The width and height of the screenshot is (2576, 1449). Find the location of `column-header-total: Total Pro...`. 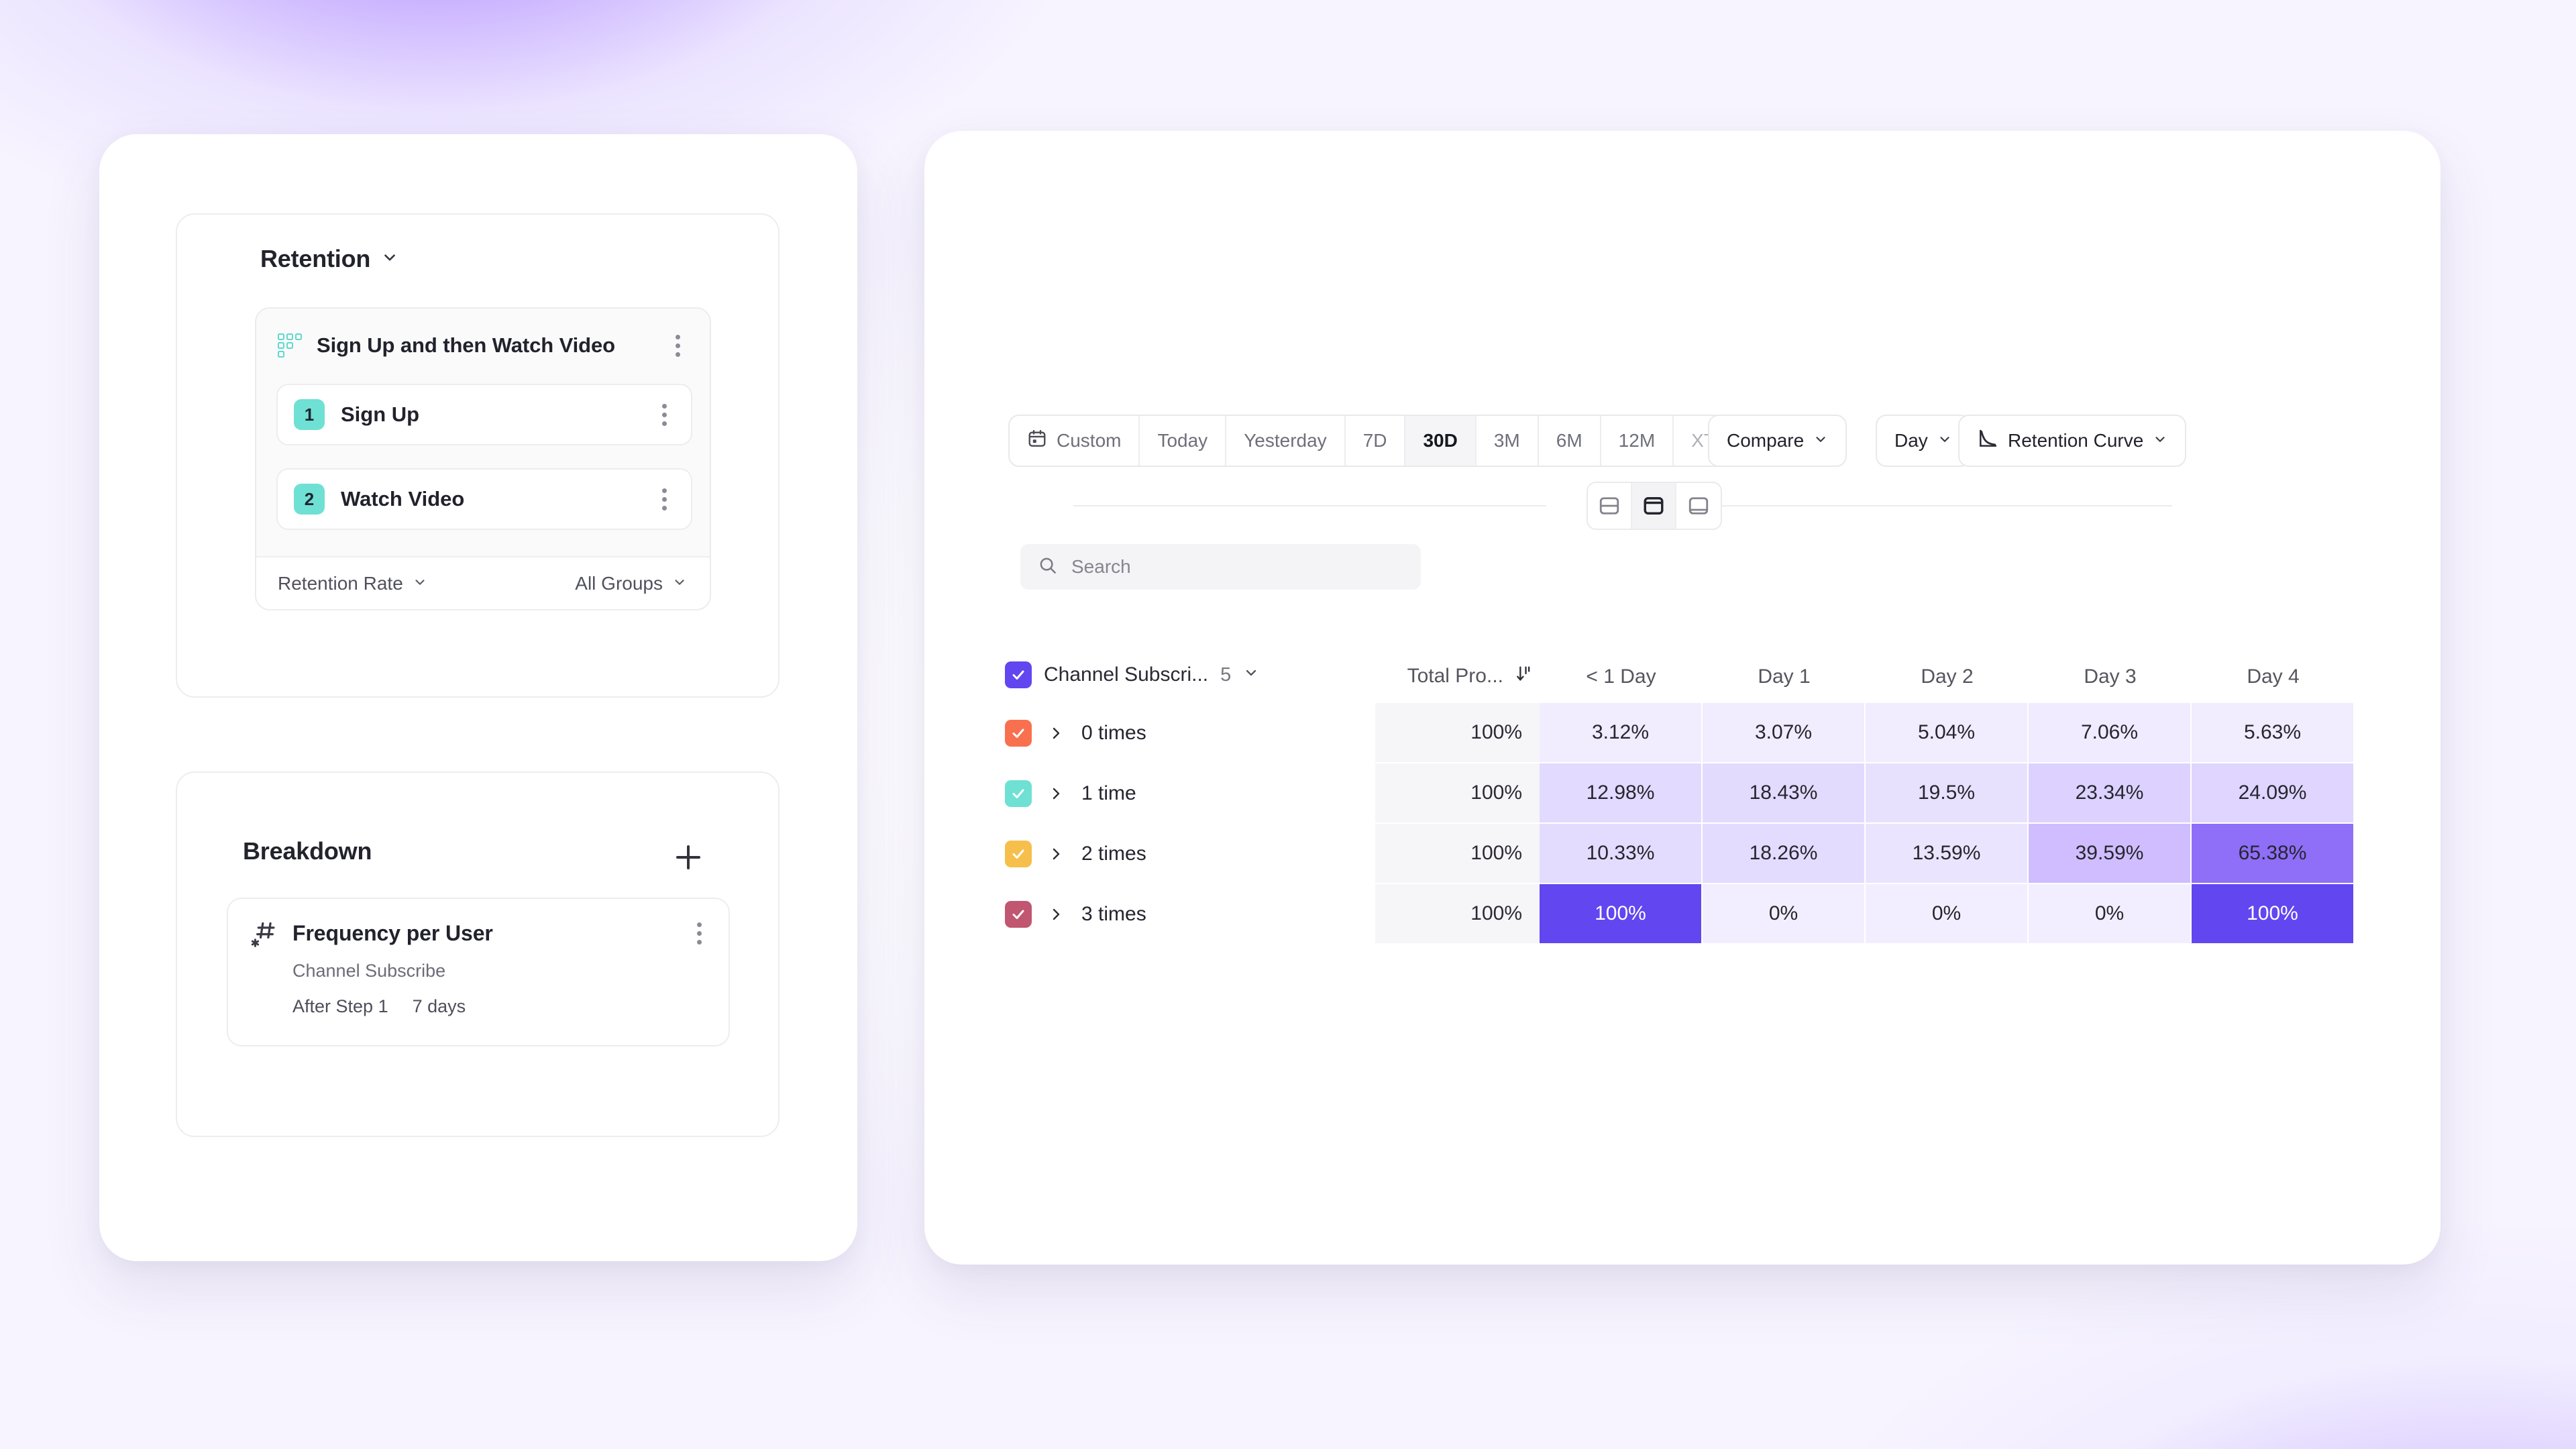

column-header-total: Total Pro... is located at coordinates (1457, 683).